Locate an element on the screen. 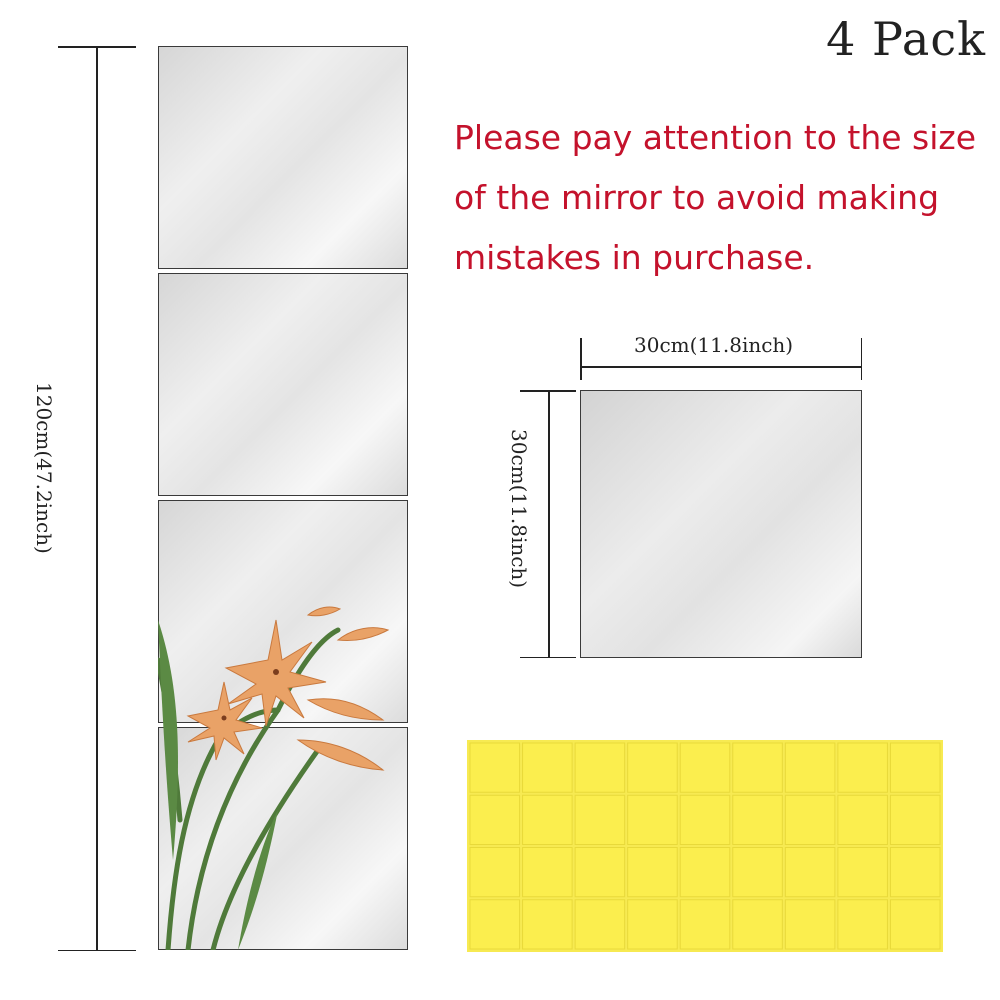 The image size is (1000, 1000). tile-width-label: 30cm(11.8inch) is located at coordinates (714, 345).